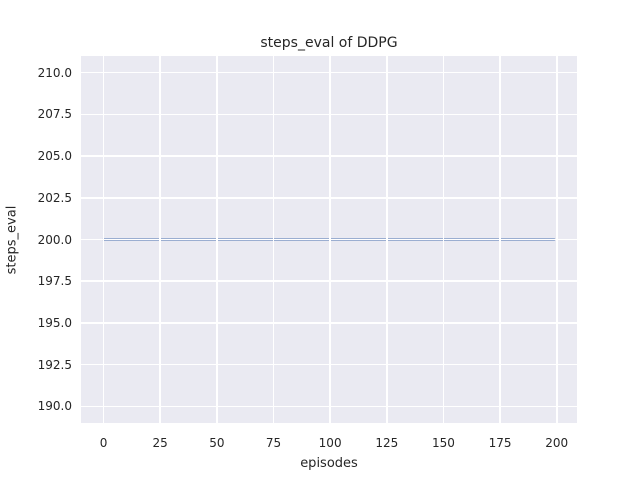 The width and height of the screenshot is (640, 480). What do you see at coordinates (103, 443) in the screenshot?
I see `x-tick-label: 0` at bounding box center [103, 443].